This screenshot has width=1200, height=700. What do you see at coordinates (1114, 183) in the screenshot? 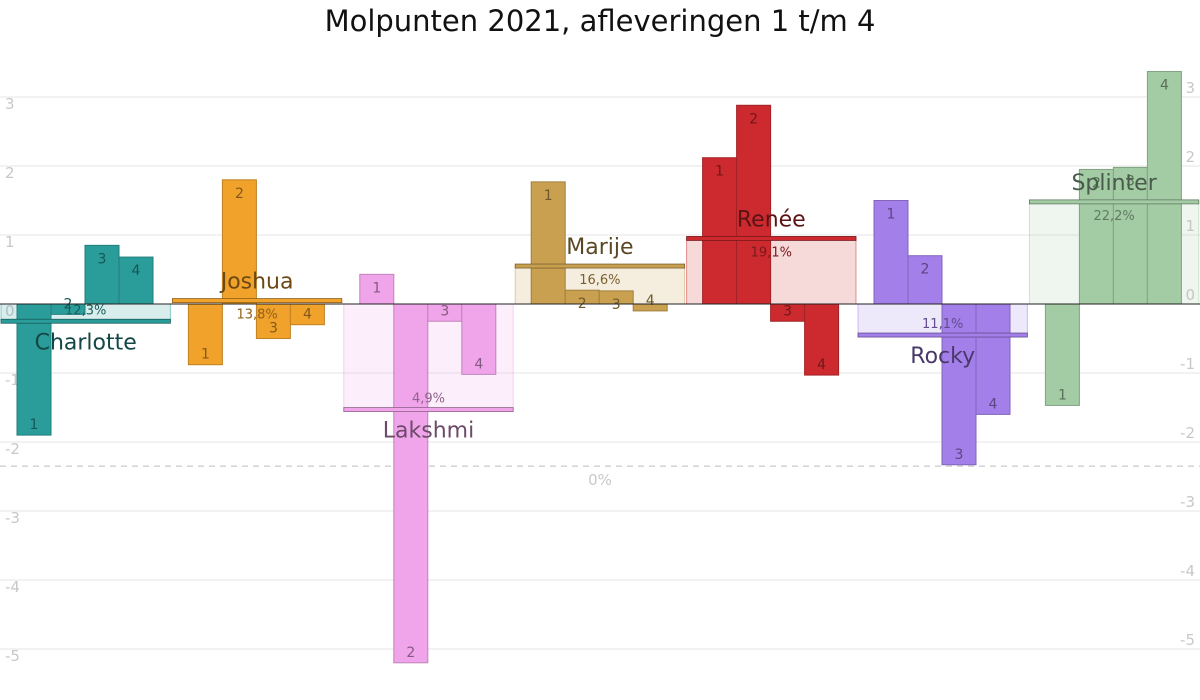
I see `series-name: Splinter` at bounding box center [1114, 183].